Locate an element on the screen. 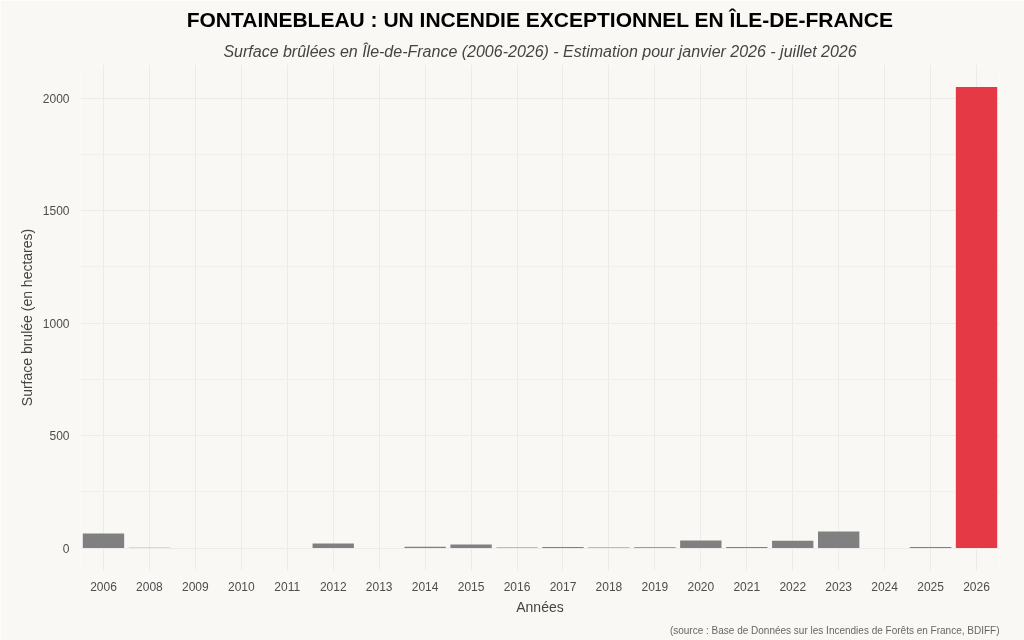 Image resolution: width=1024 pixels, height=640 pixels. x-tick-label: 2009 is located at coordinates (196, 586).